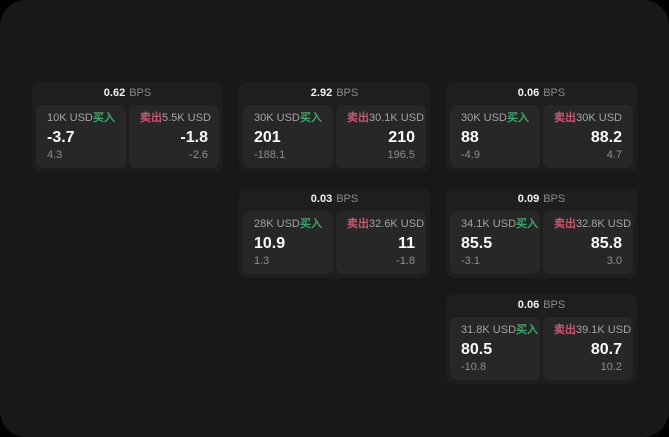 This screenshot has height=437, width=669. I want to click on buy-panel-top: 31.8K USD 买入, so click(499, 330).